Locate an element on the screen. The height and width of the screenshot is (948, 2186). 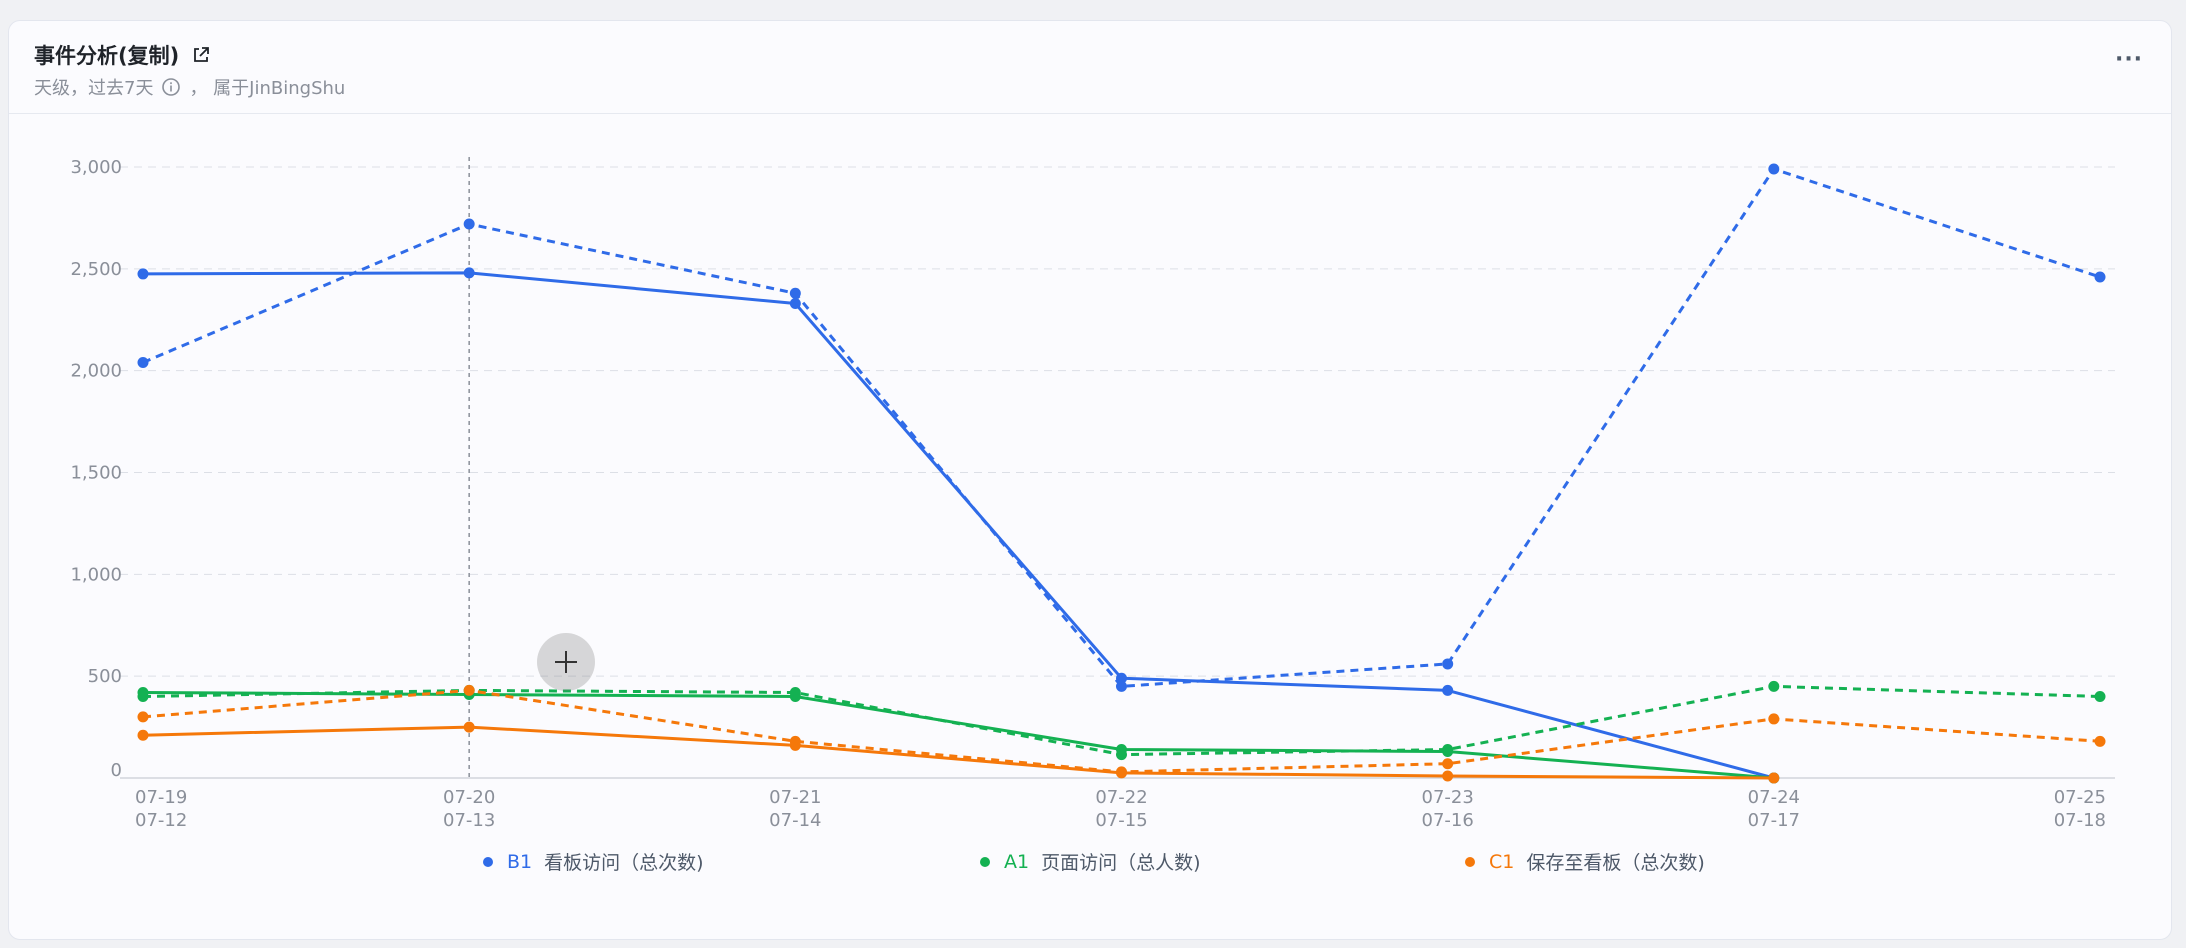
legend-label-c1: 保存至看板（总次数) is located at coordinates (1615, 863).